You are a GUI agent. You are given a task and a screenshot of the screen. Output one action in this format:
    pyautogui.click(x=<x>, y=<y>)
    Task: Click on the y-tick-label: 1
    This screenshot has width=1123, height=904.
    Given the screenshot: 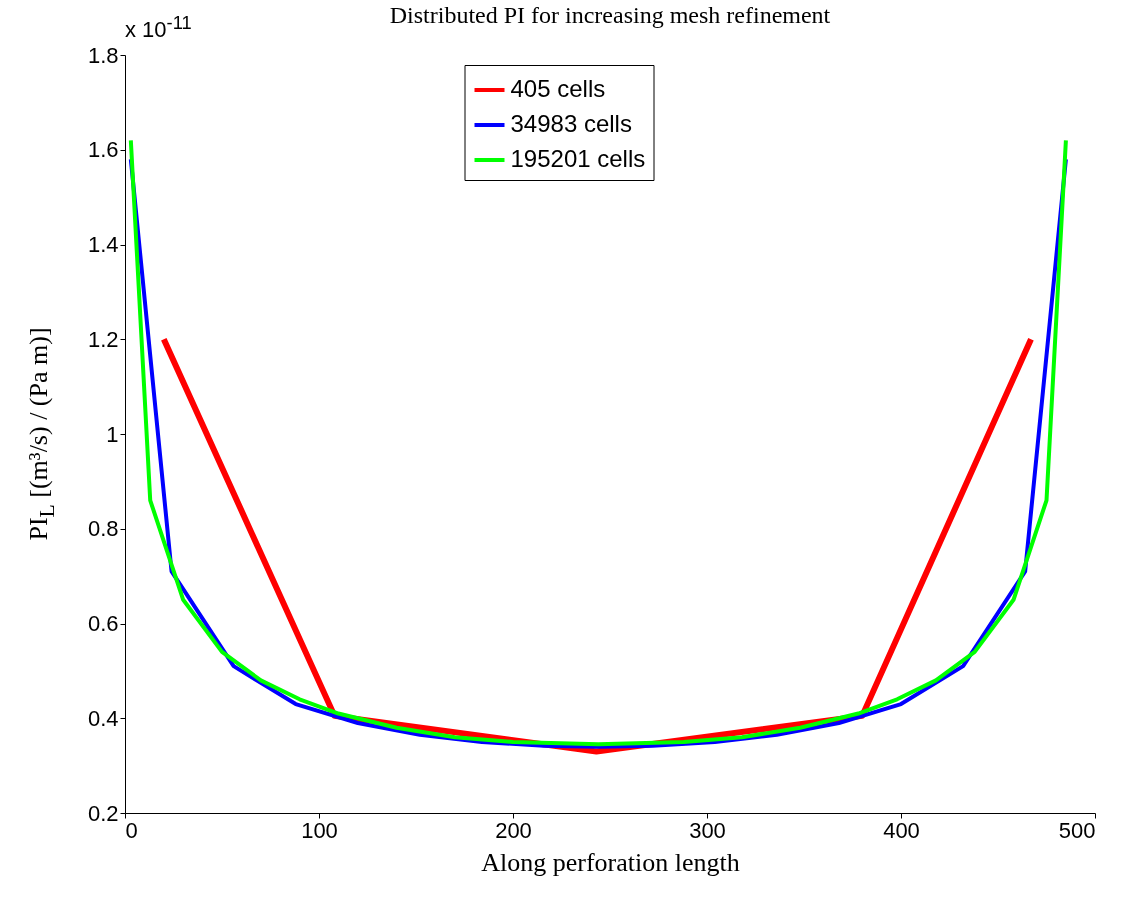 What is the action you would take?
    pyautogui.click(x=112, y=434)
    